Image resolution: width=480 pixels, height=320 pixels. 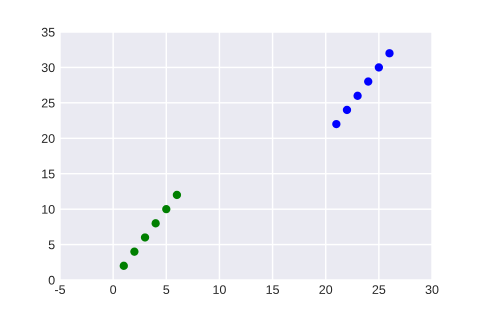 What do you see at coordinates (432, 289) in the screenshot?
I see `x-tick-label: 30` at bounding box center [432, 289].